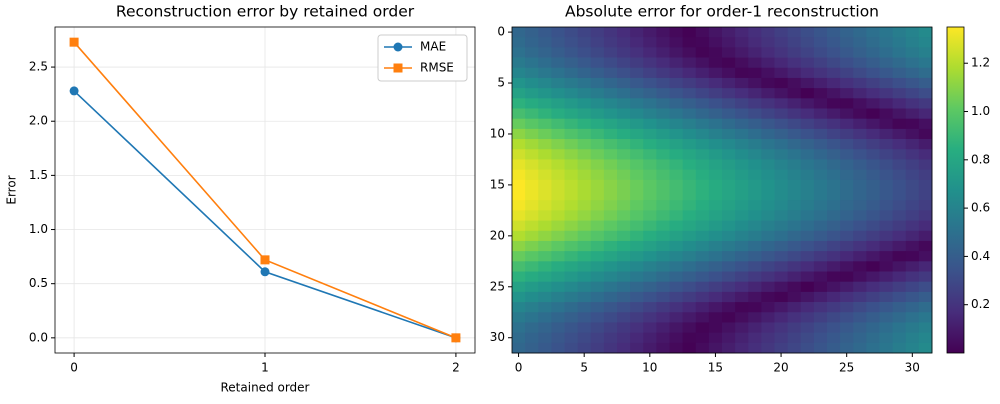 This screenshot has height=404, width=1000. What do you see at coordinates (265, 12) in the screenshot?
I see `chart-title: Reconstruction error by retained order` at bounding box center [265, 12].